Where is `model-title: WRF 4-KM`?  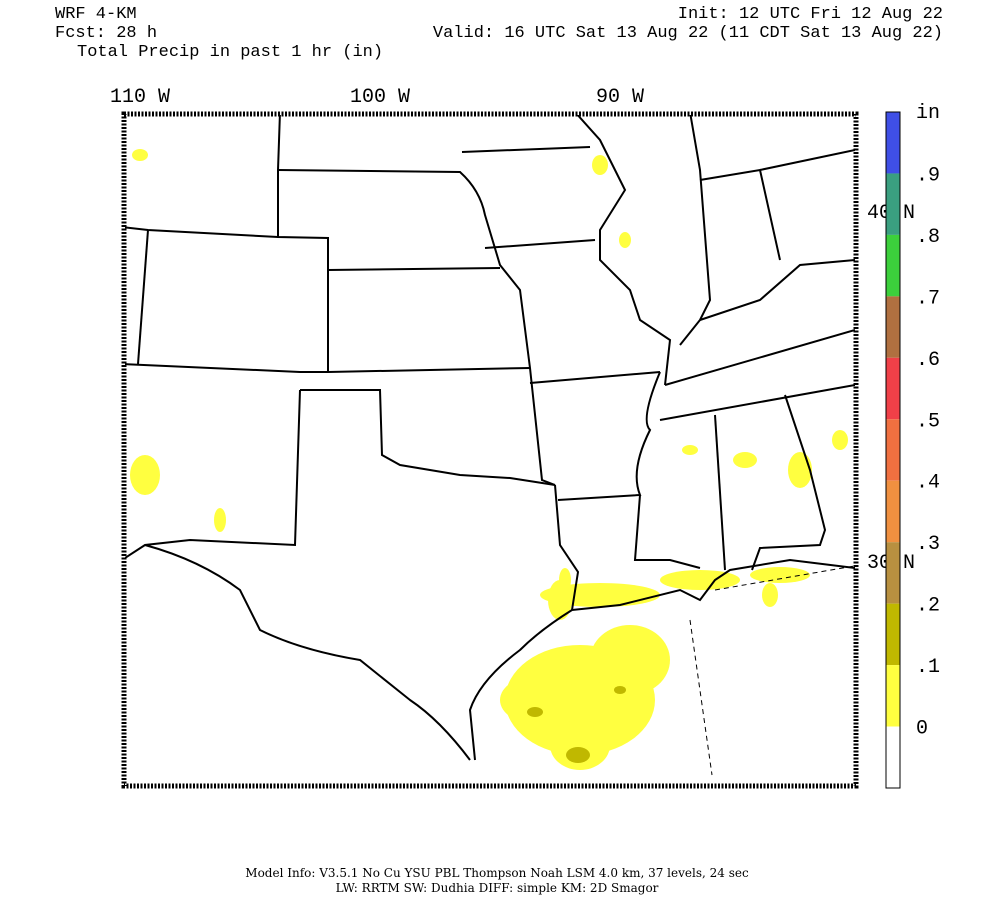
model-title: WRF 4-KM is located at coordinates (96, 14).